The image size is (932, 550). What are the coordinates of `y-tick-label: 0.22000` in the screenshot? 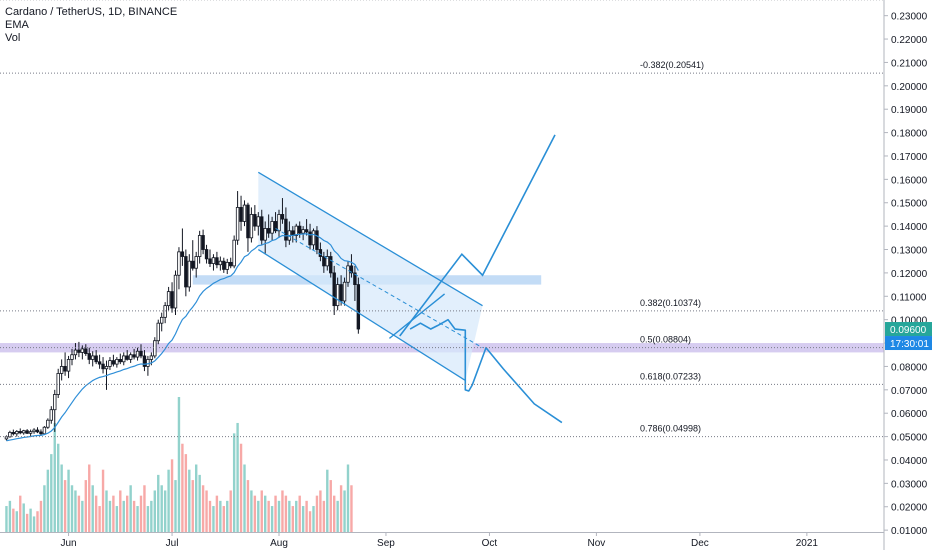 It's located at (909, 40).